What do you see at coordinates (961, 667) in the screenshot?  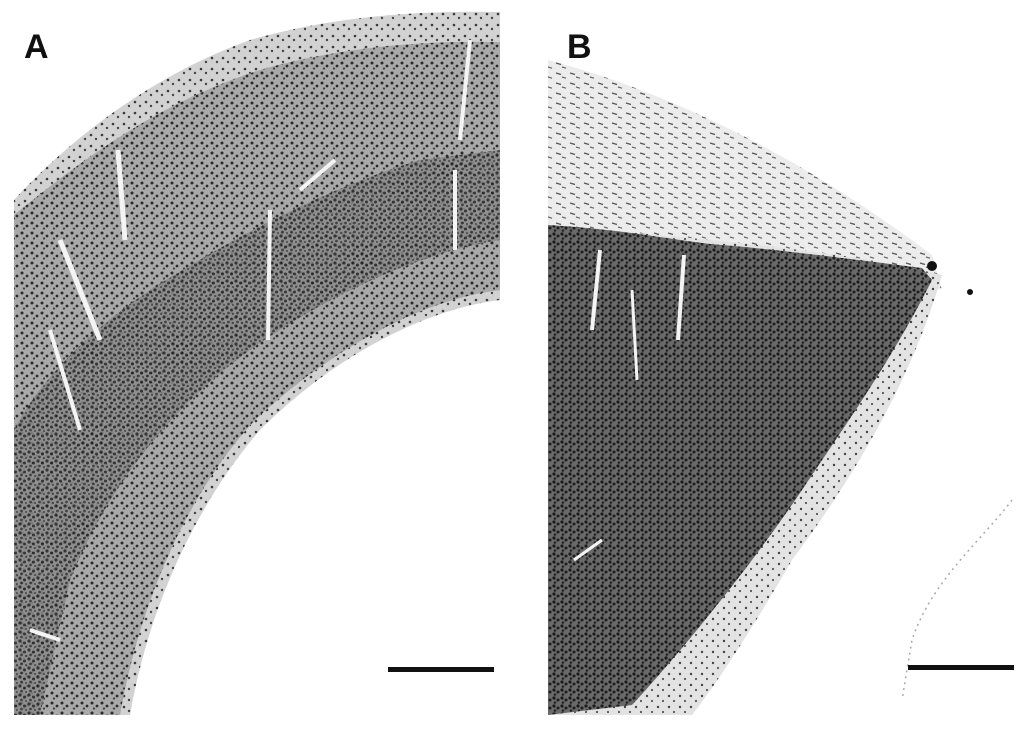 I see `panel-b-scale-bar` at bounding box center [961, 667].